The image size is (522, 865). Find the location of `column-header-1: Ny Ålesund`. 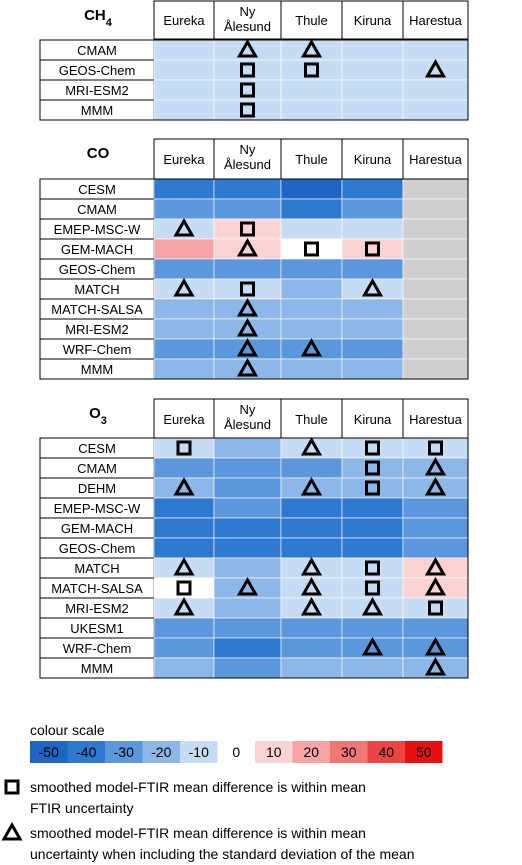

column-header-1: Ny Ålesund is located at coordinates (247, 417).